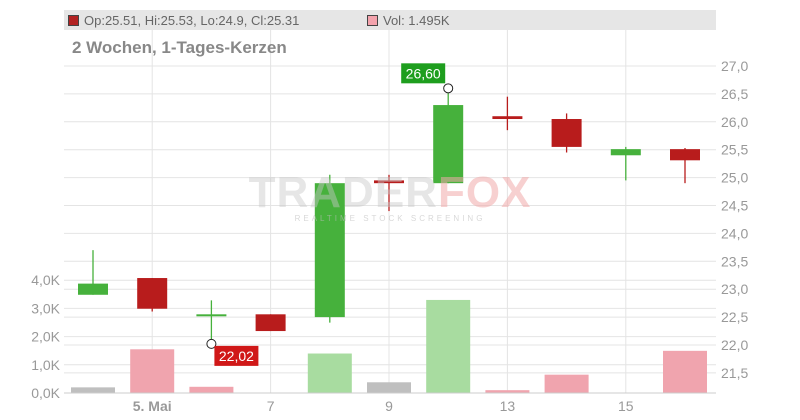 This screenshot has width=800, height=420. Describe the element at coordinates (734, 178) in the screenshot. I see `price-tick-label: 25,0` at that location.